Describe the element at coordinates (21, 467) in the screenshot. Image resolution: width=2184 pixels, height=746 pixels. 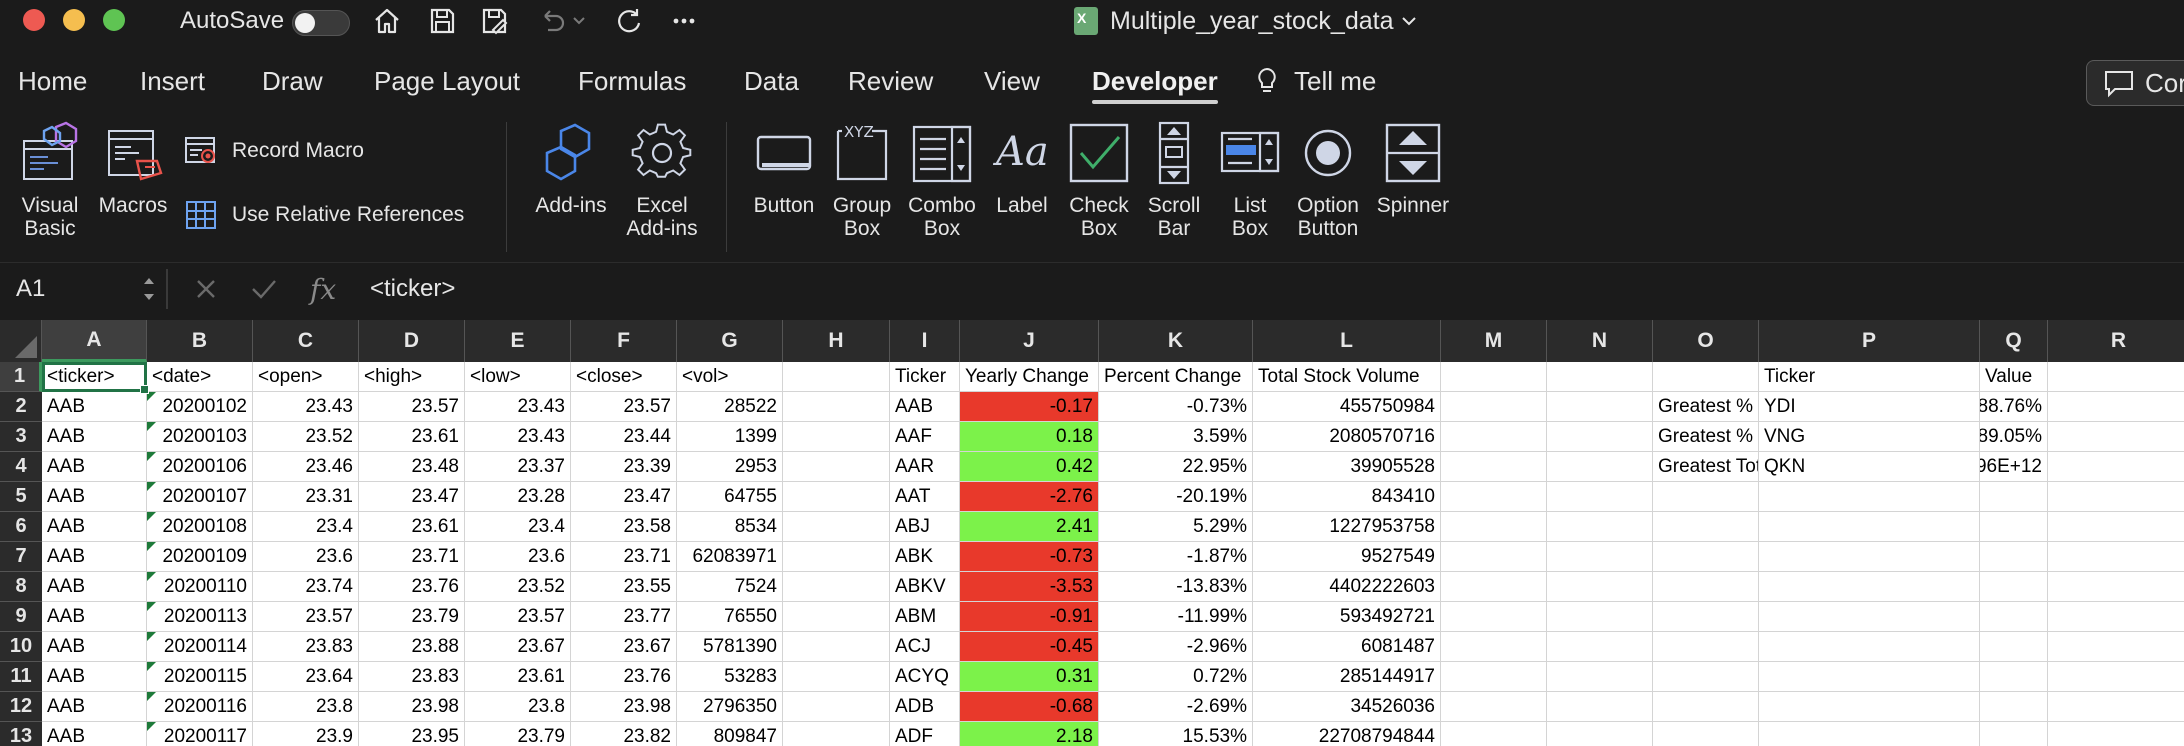
I see `row-header: 4` at that location.